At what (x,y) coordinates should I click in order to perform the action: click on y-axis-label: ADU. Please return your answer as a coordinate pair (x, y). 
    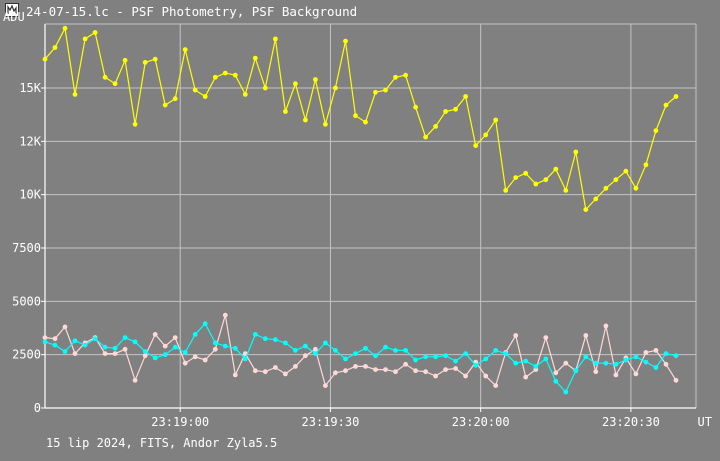
    Looking at the image, I should click on (14, 17).